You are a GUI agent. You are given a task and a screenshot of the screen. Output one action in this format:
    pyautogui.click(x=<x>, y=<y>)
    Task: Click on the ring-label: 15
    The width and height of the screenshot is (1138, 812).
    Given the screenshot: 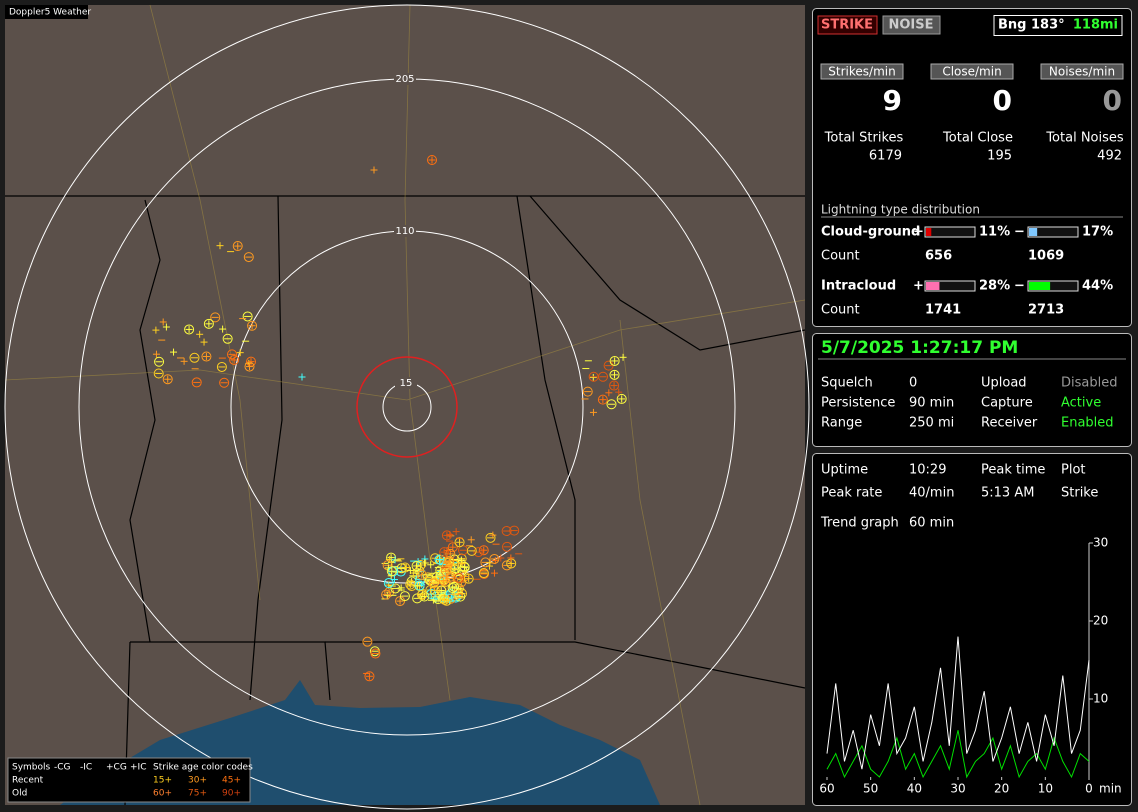 What is the action you would take?
    pyautogui.click(x=406, y=383)
    